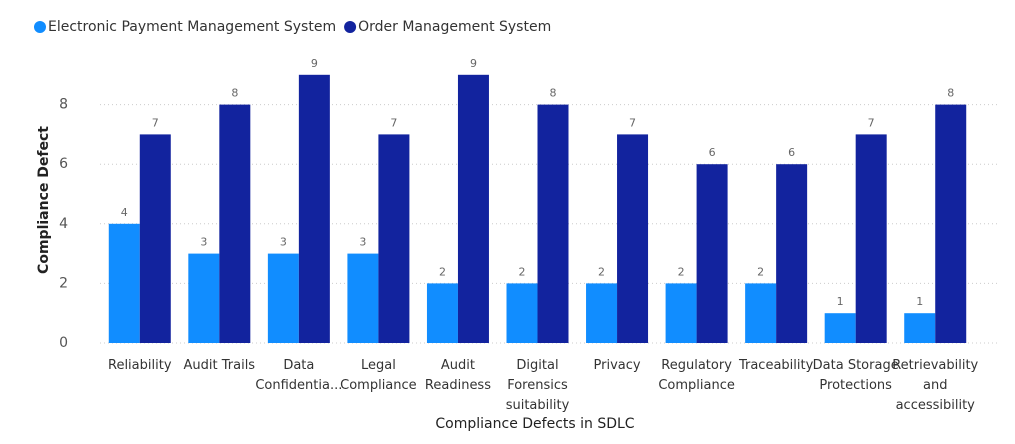 The image size is (1015, 444). I want to click on legend-label: Order Management System, so click(454, 27).